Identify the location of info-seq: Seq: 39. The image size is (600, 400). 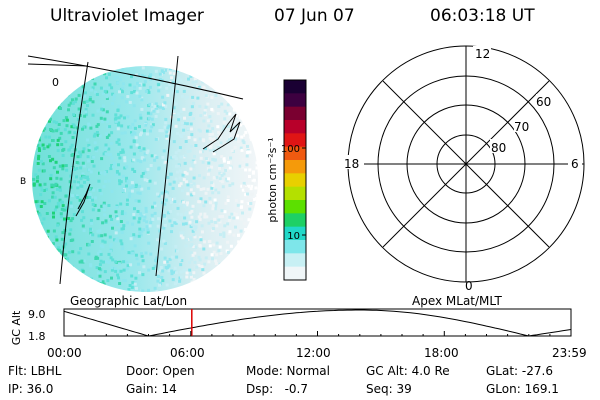
(389, 389).